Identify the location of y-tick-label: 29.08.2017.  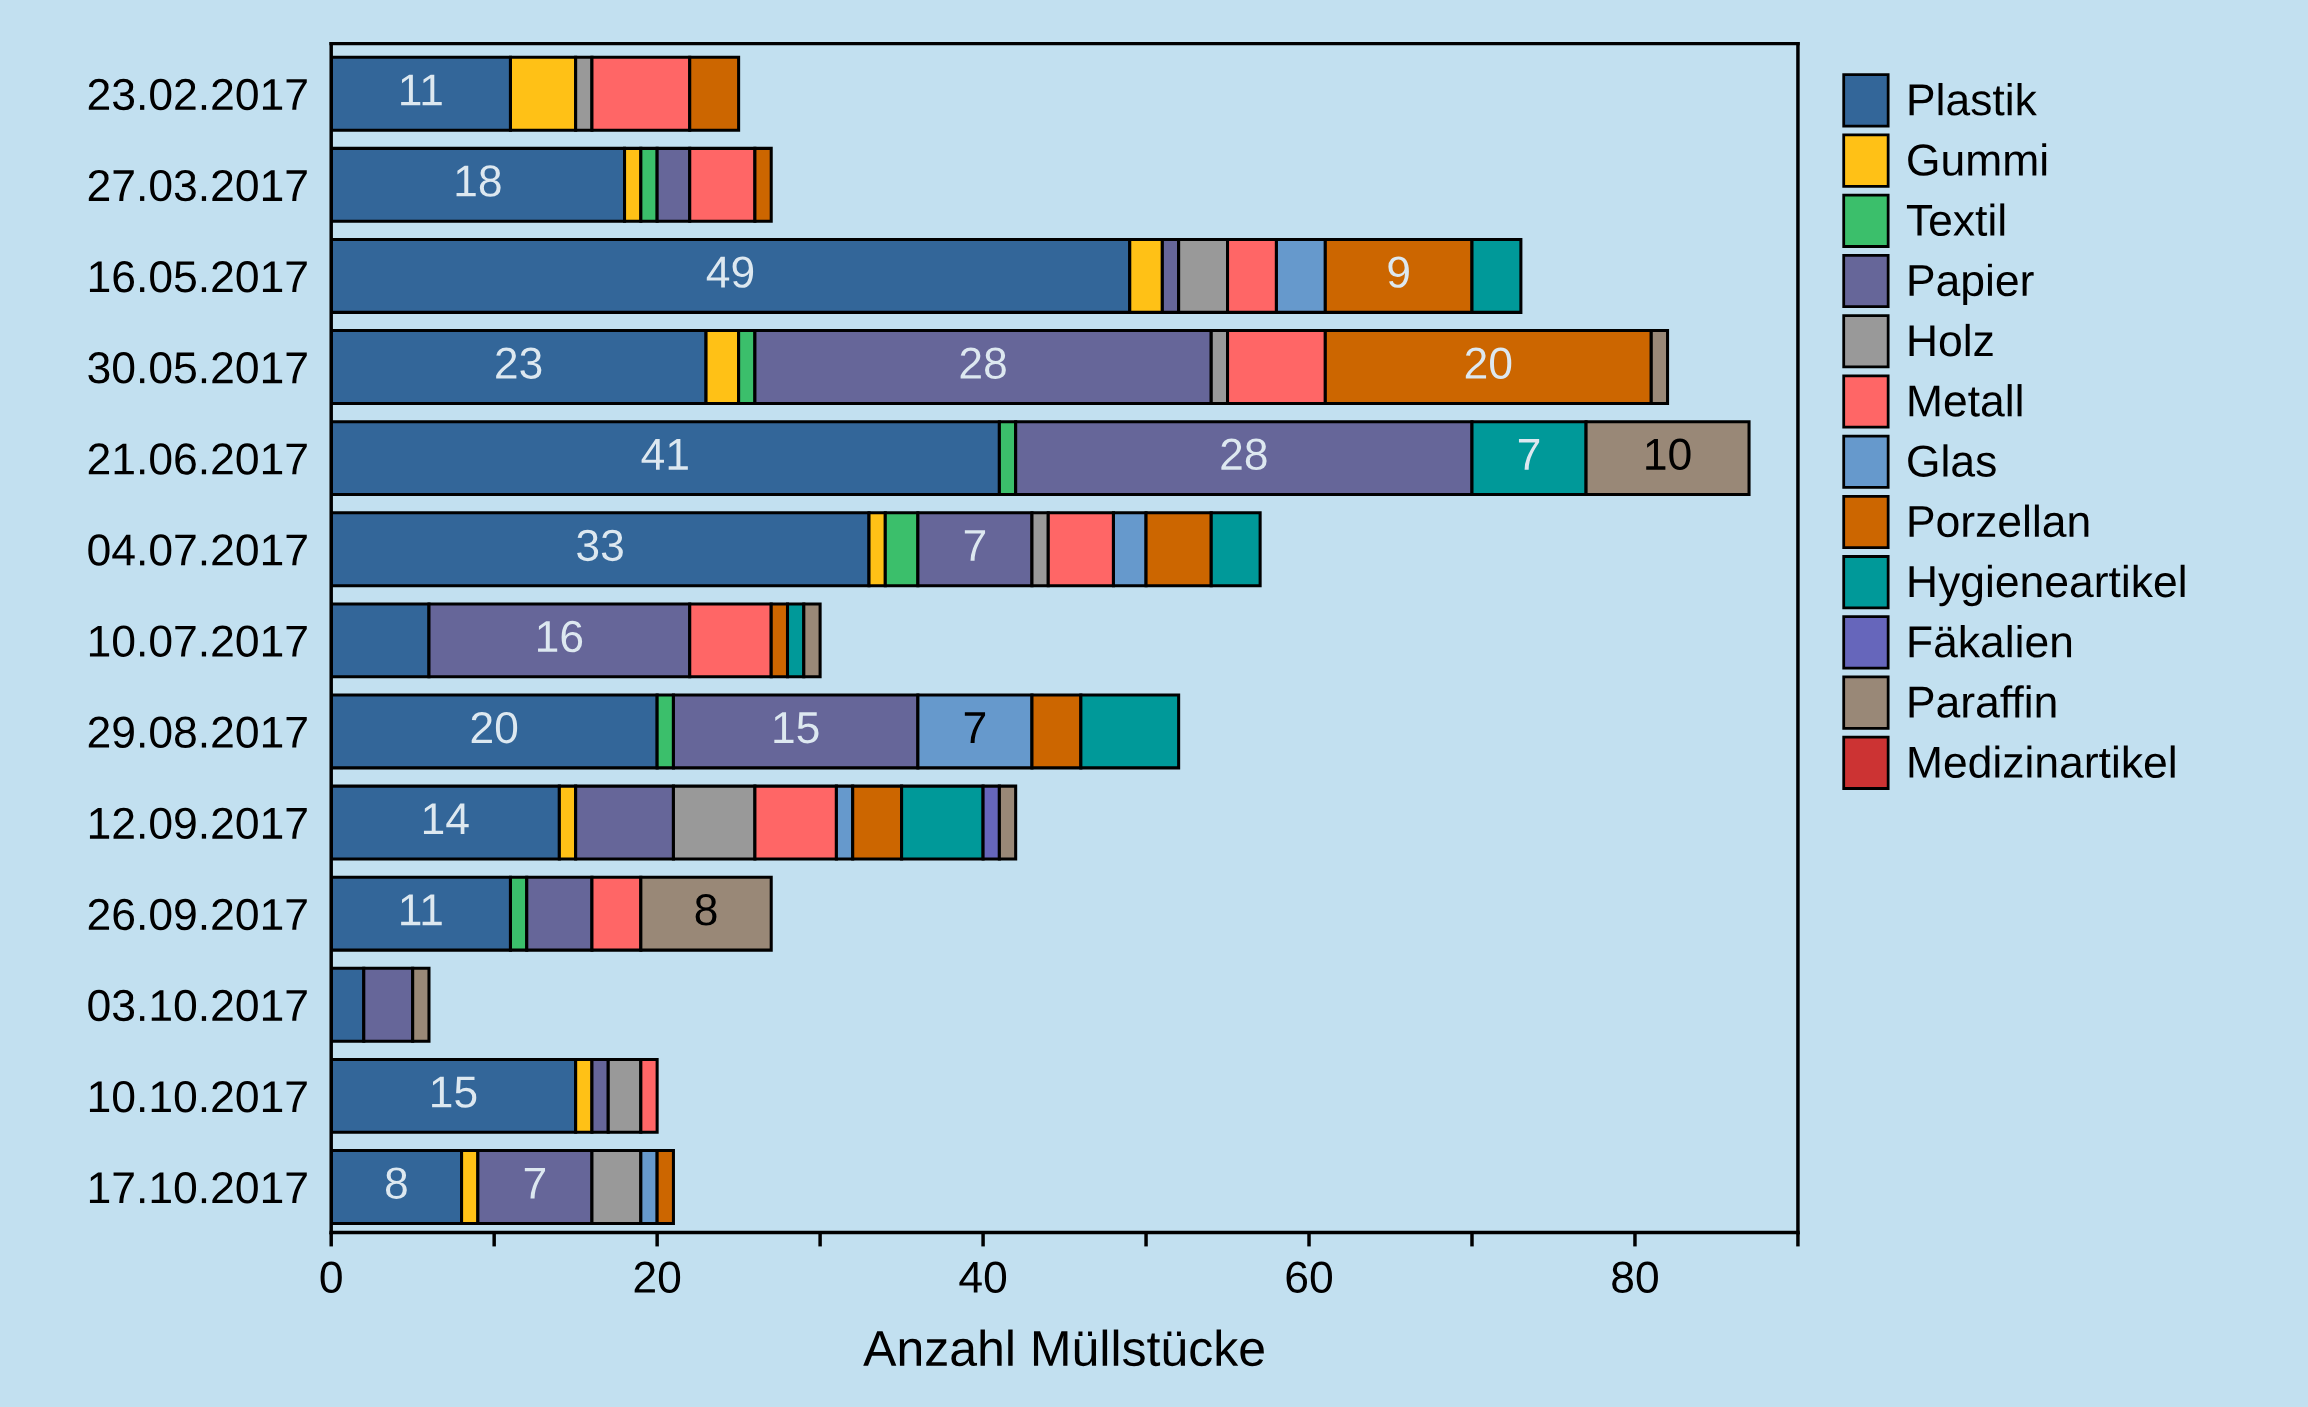
(197, 732).